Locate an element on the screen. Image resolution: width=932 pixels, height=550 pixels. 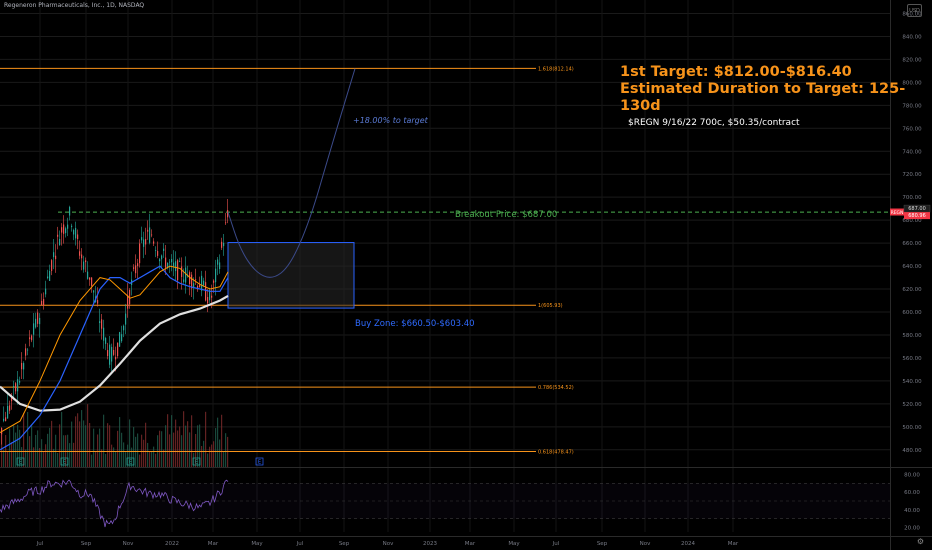
buy-zone-box is located at coordinates (291, 275).